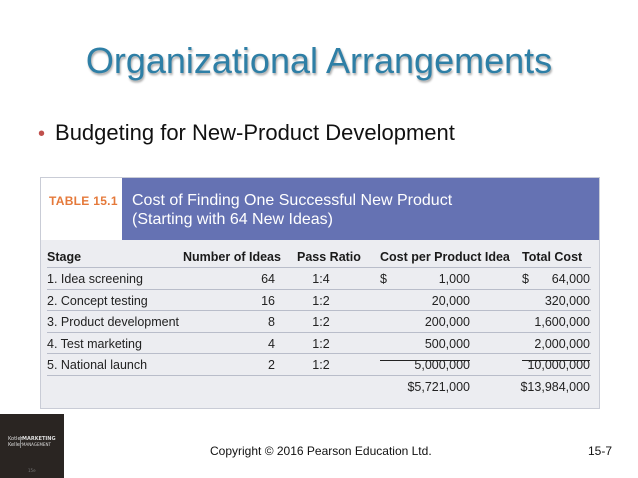  Describe the element at coordinates (562, 322) in the screenshot. I see `total-value: 1,600,000` at that location.